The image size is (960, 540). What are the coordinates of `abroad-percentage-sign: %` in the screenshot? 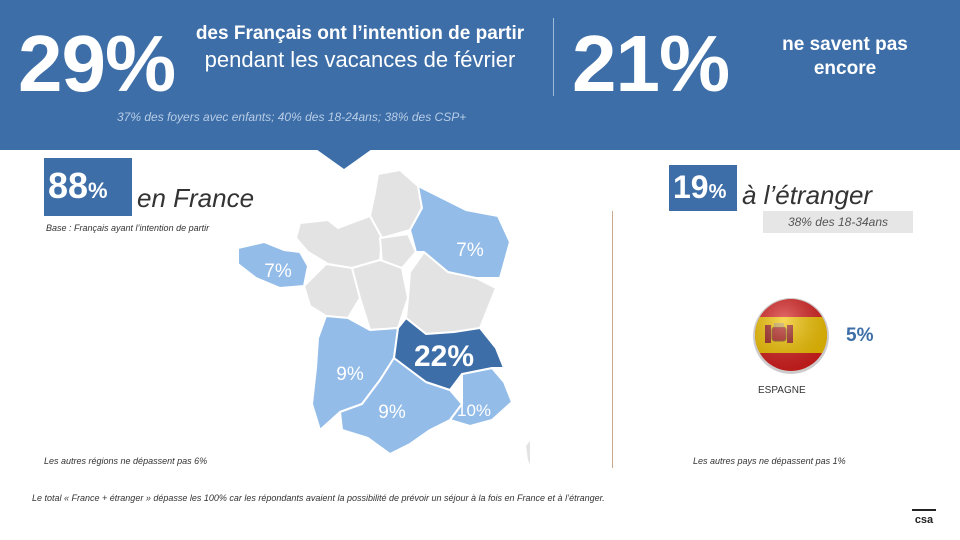 It's located at (717, 192).